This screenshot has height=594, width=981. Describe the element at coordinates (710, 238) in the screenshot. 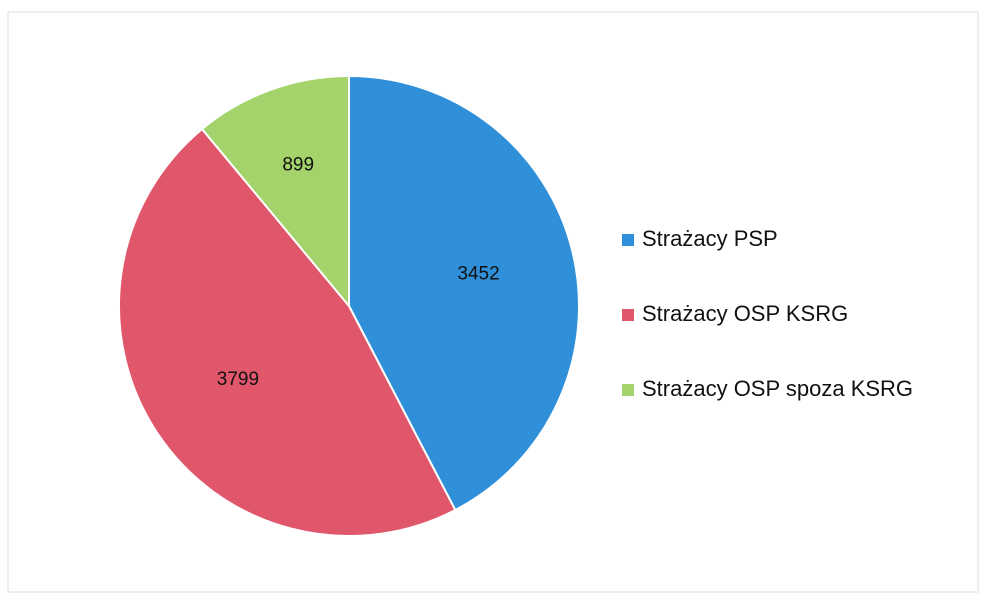

I see `legend-label: Strażacy PSP` at that location.